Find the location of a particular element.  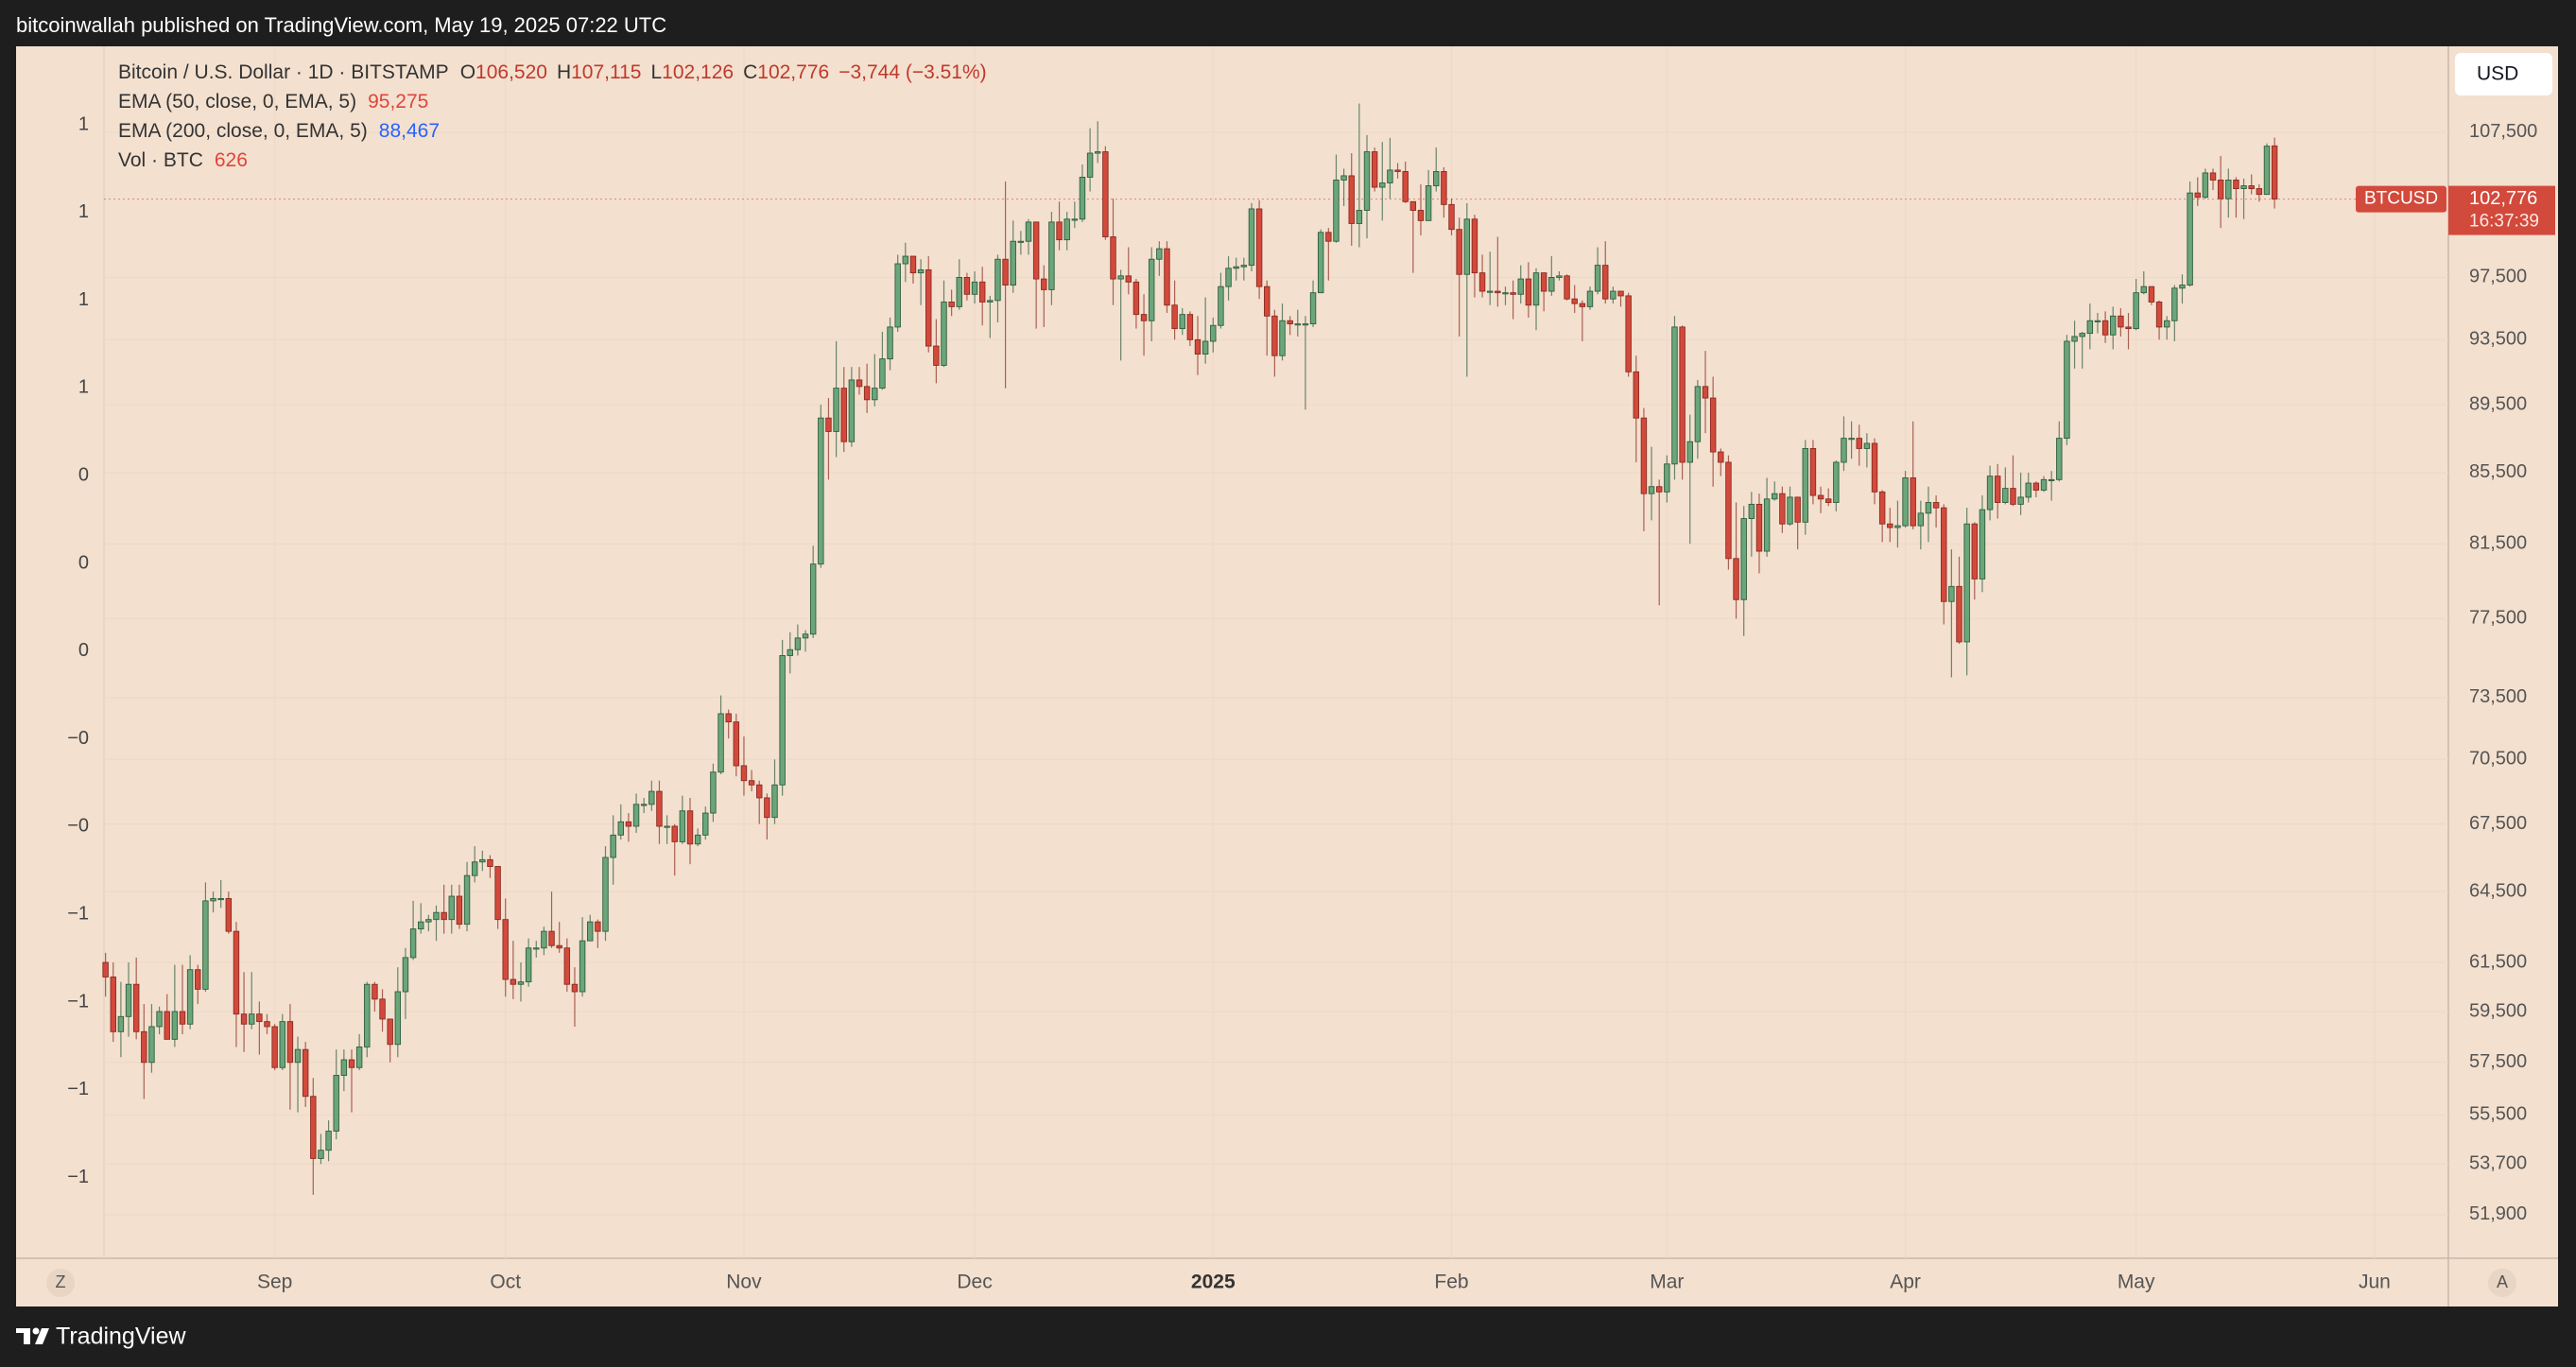

currency-button is located at coordinates (2503, 74).